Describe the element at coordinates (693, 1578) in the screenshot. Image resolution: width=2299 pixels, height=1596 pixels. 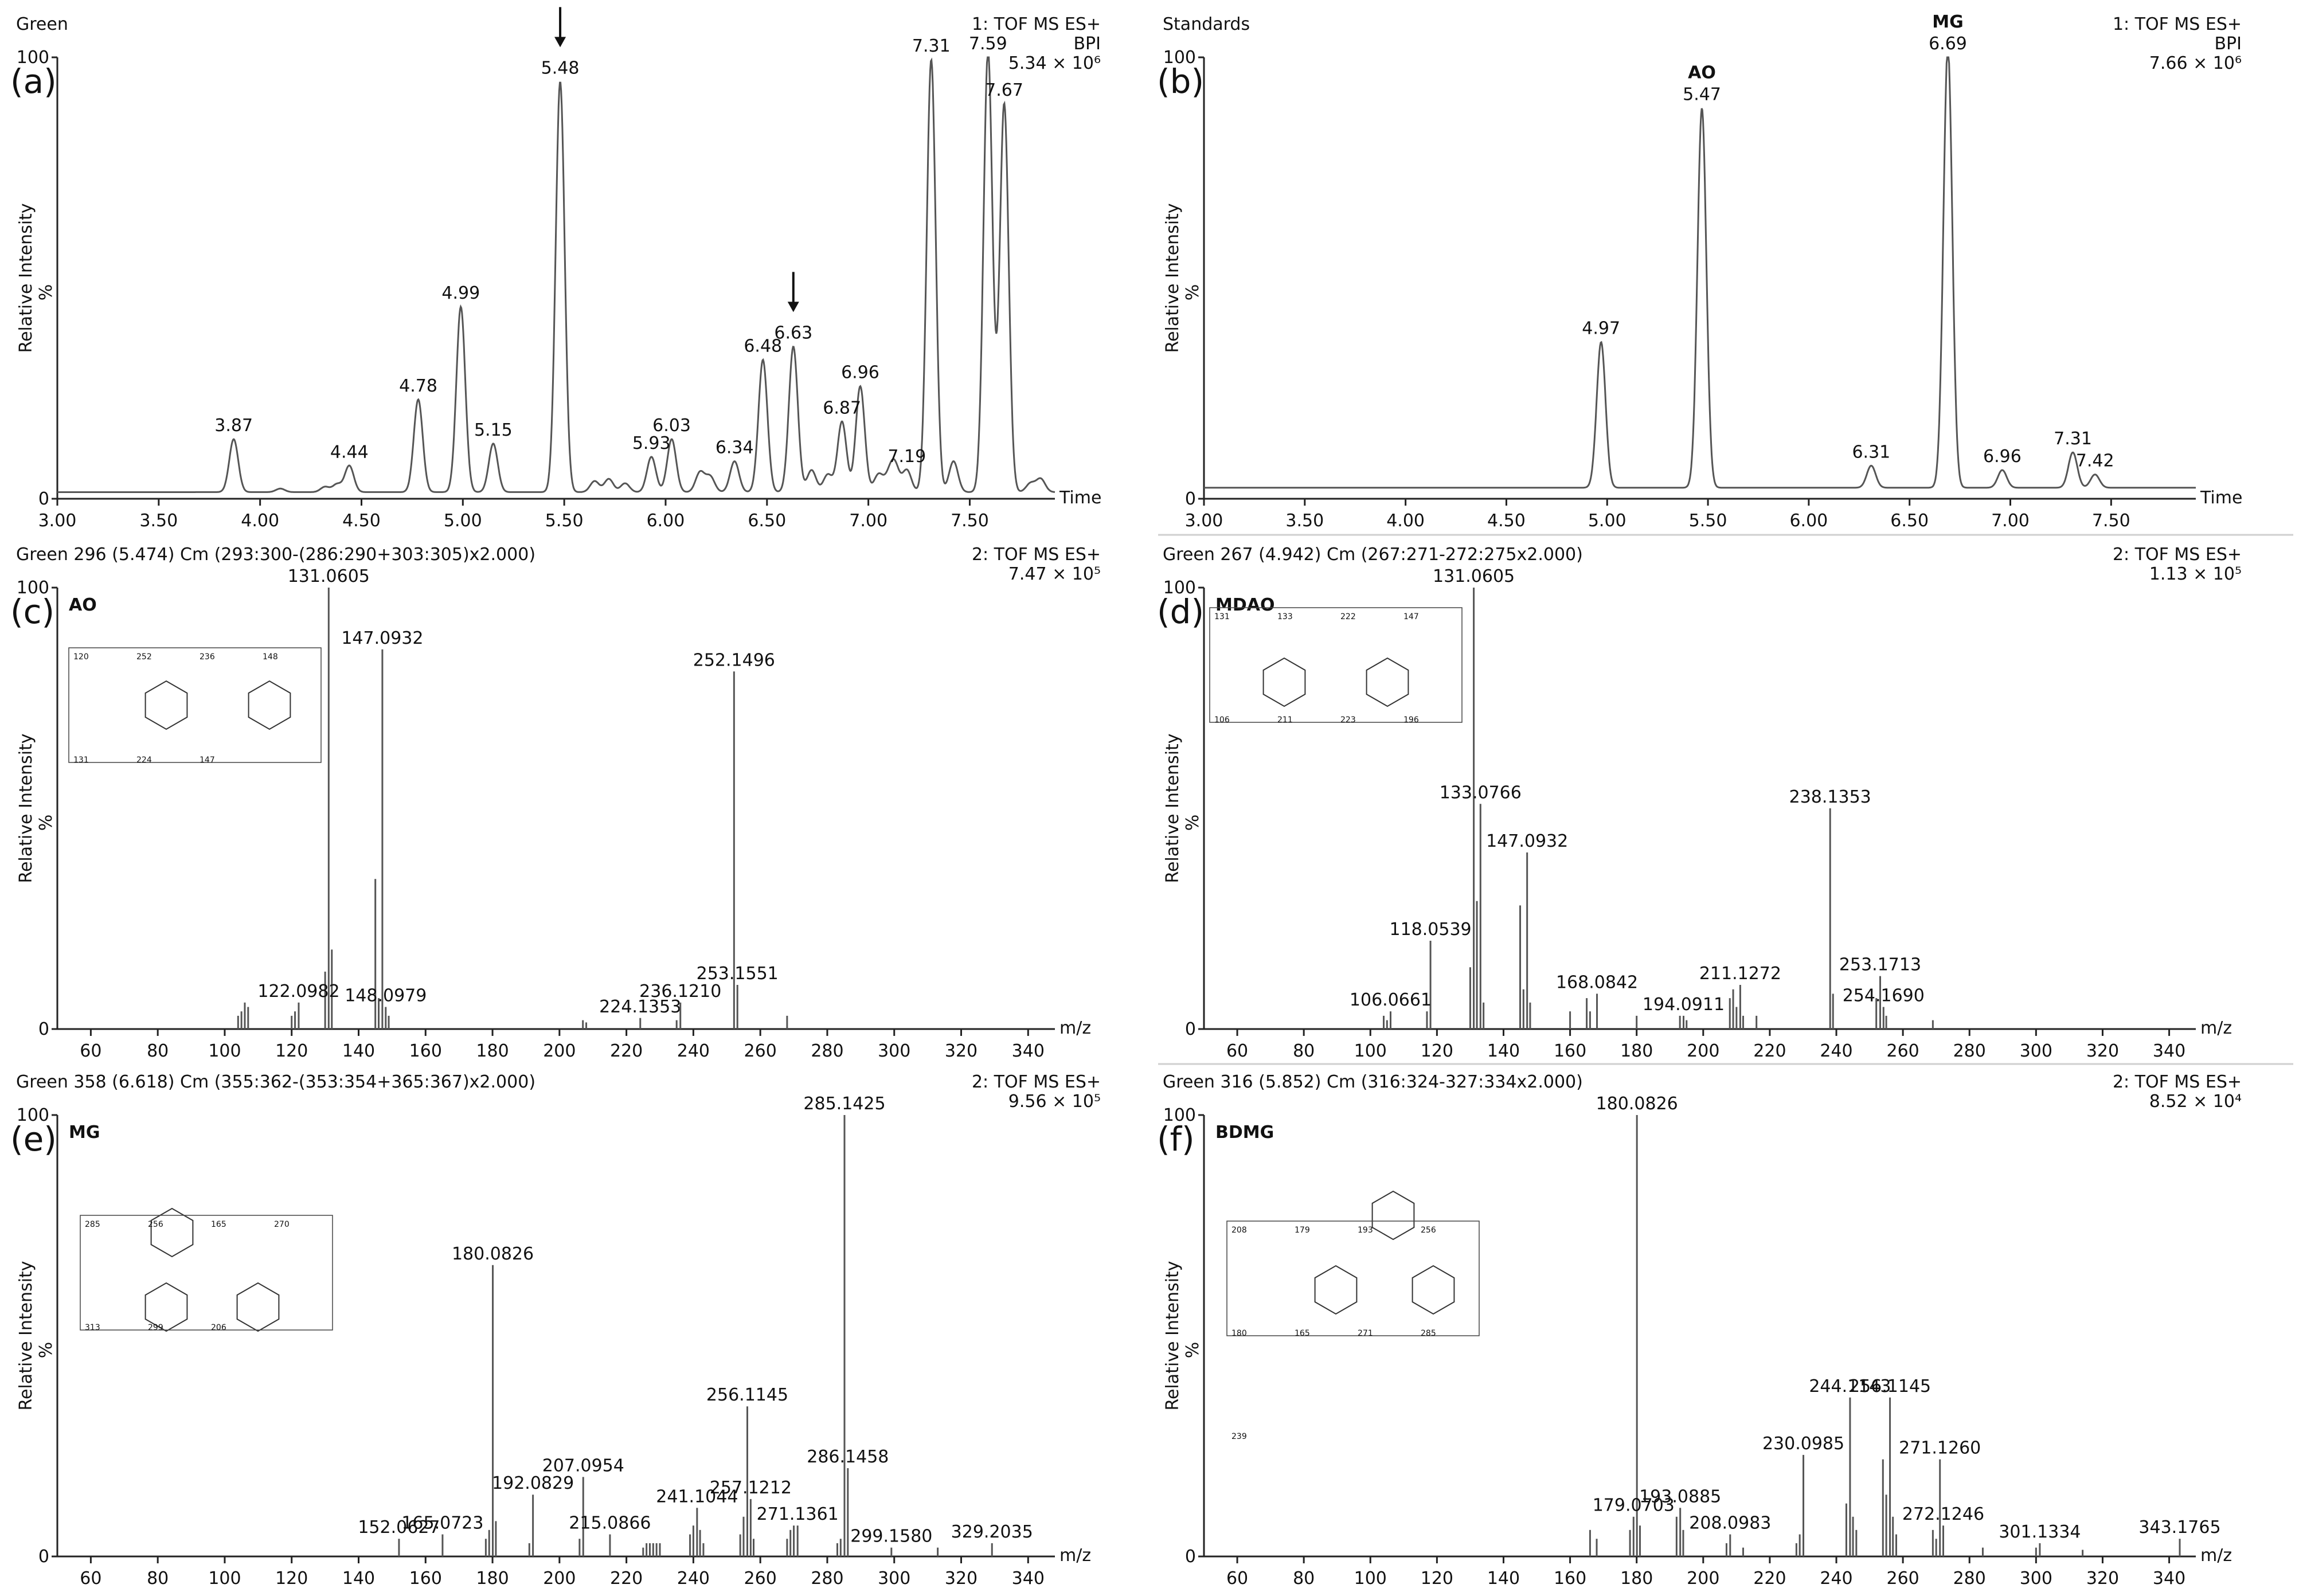
I see `x-tick-label: 240` at that location.